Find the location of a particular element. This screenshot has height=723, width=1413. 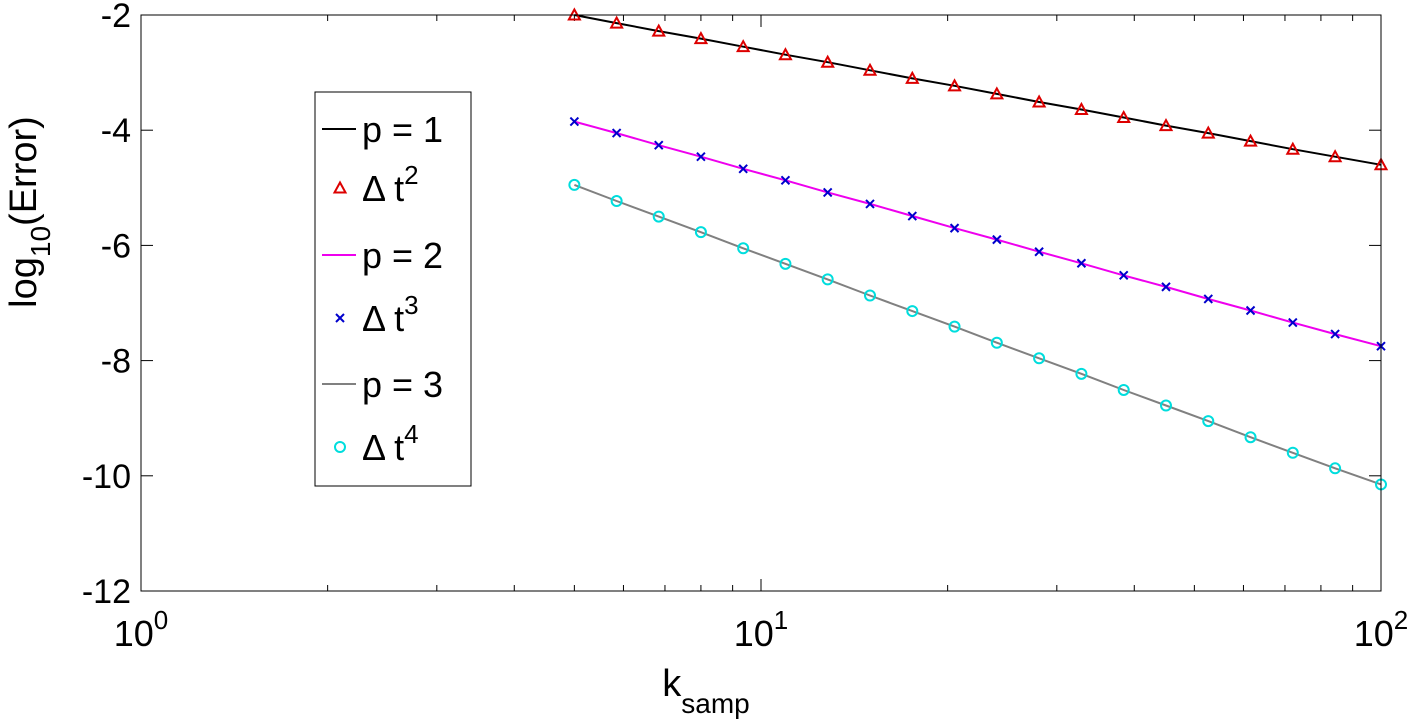

legend-label-3: Δ t3 is located at coordinates (390, 314).